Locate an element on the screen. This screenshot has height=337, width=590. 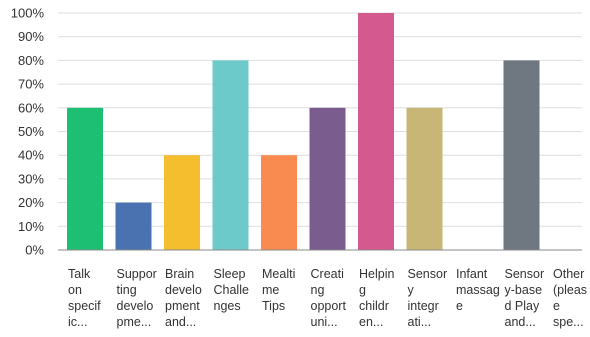
y-tick-label: 40% is located at coordinates (31, 155).